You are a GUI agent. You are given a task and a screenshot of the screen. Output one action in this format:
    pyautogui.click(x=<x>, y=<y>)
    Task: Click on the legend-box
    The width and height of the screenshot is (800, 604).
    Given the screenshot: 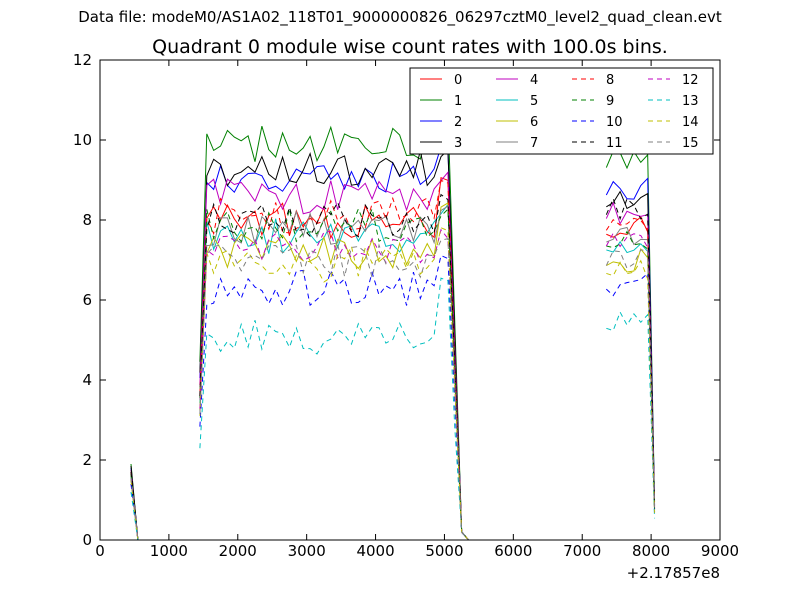 What is the action you would take?
    pyautogui.click(x=561, y=111)
    